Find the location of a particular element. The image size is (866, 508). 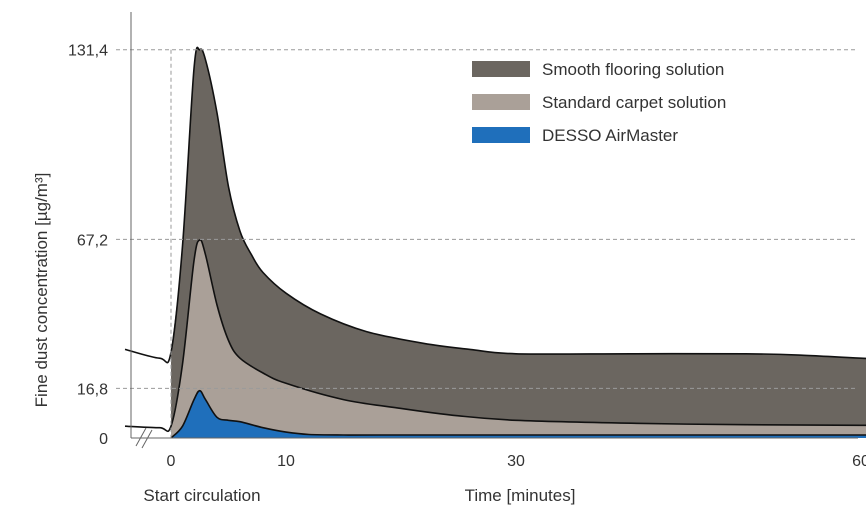

x-axis-title: Time [minutes] is located at coordinates (520, 495).